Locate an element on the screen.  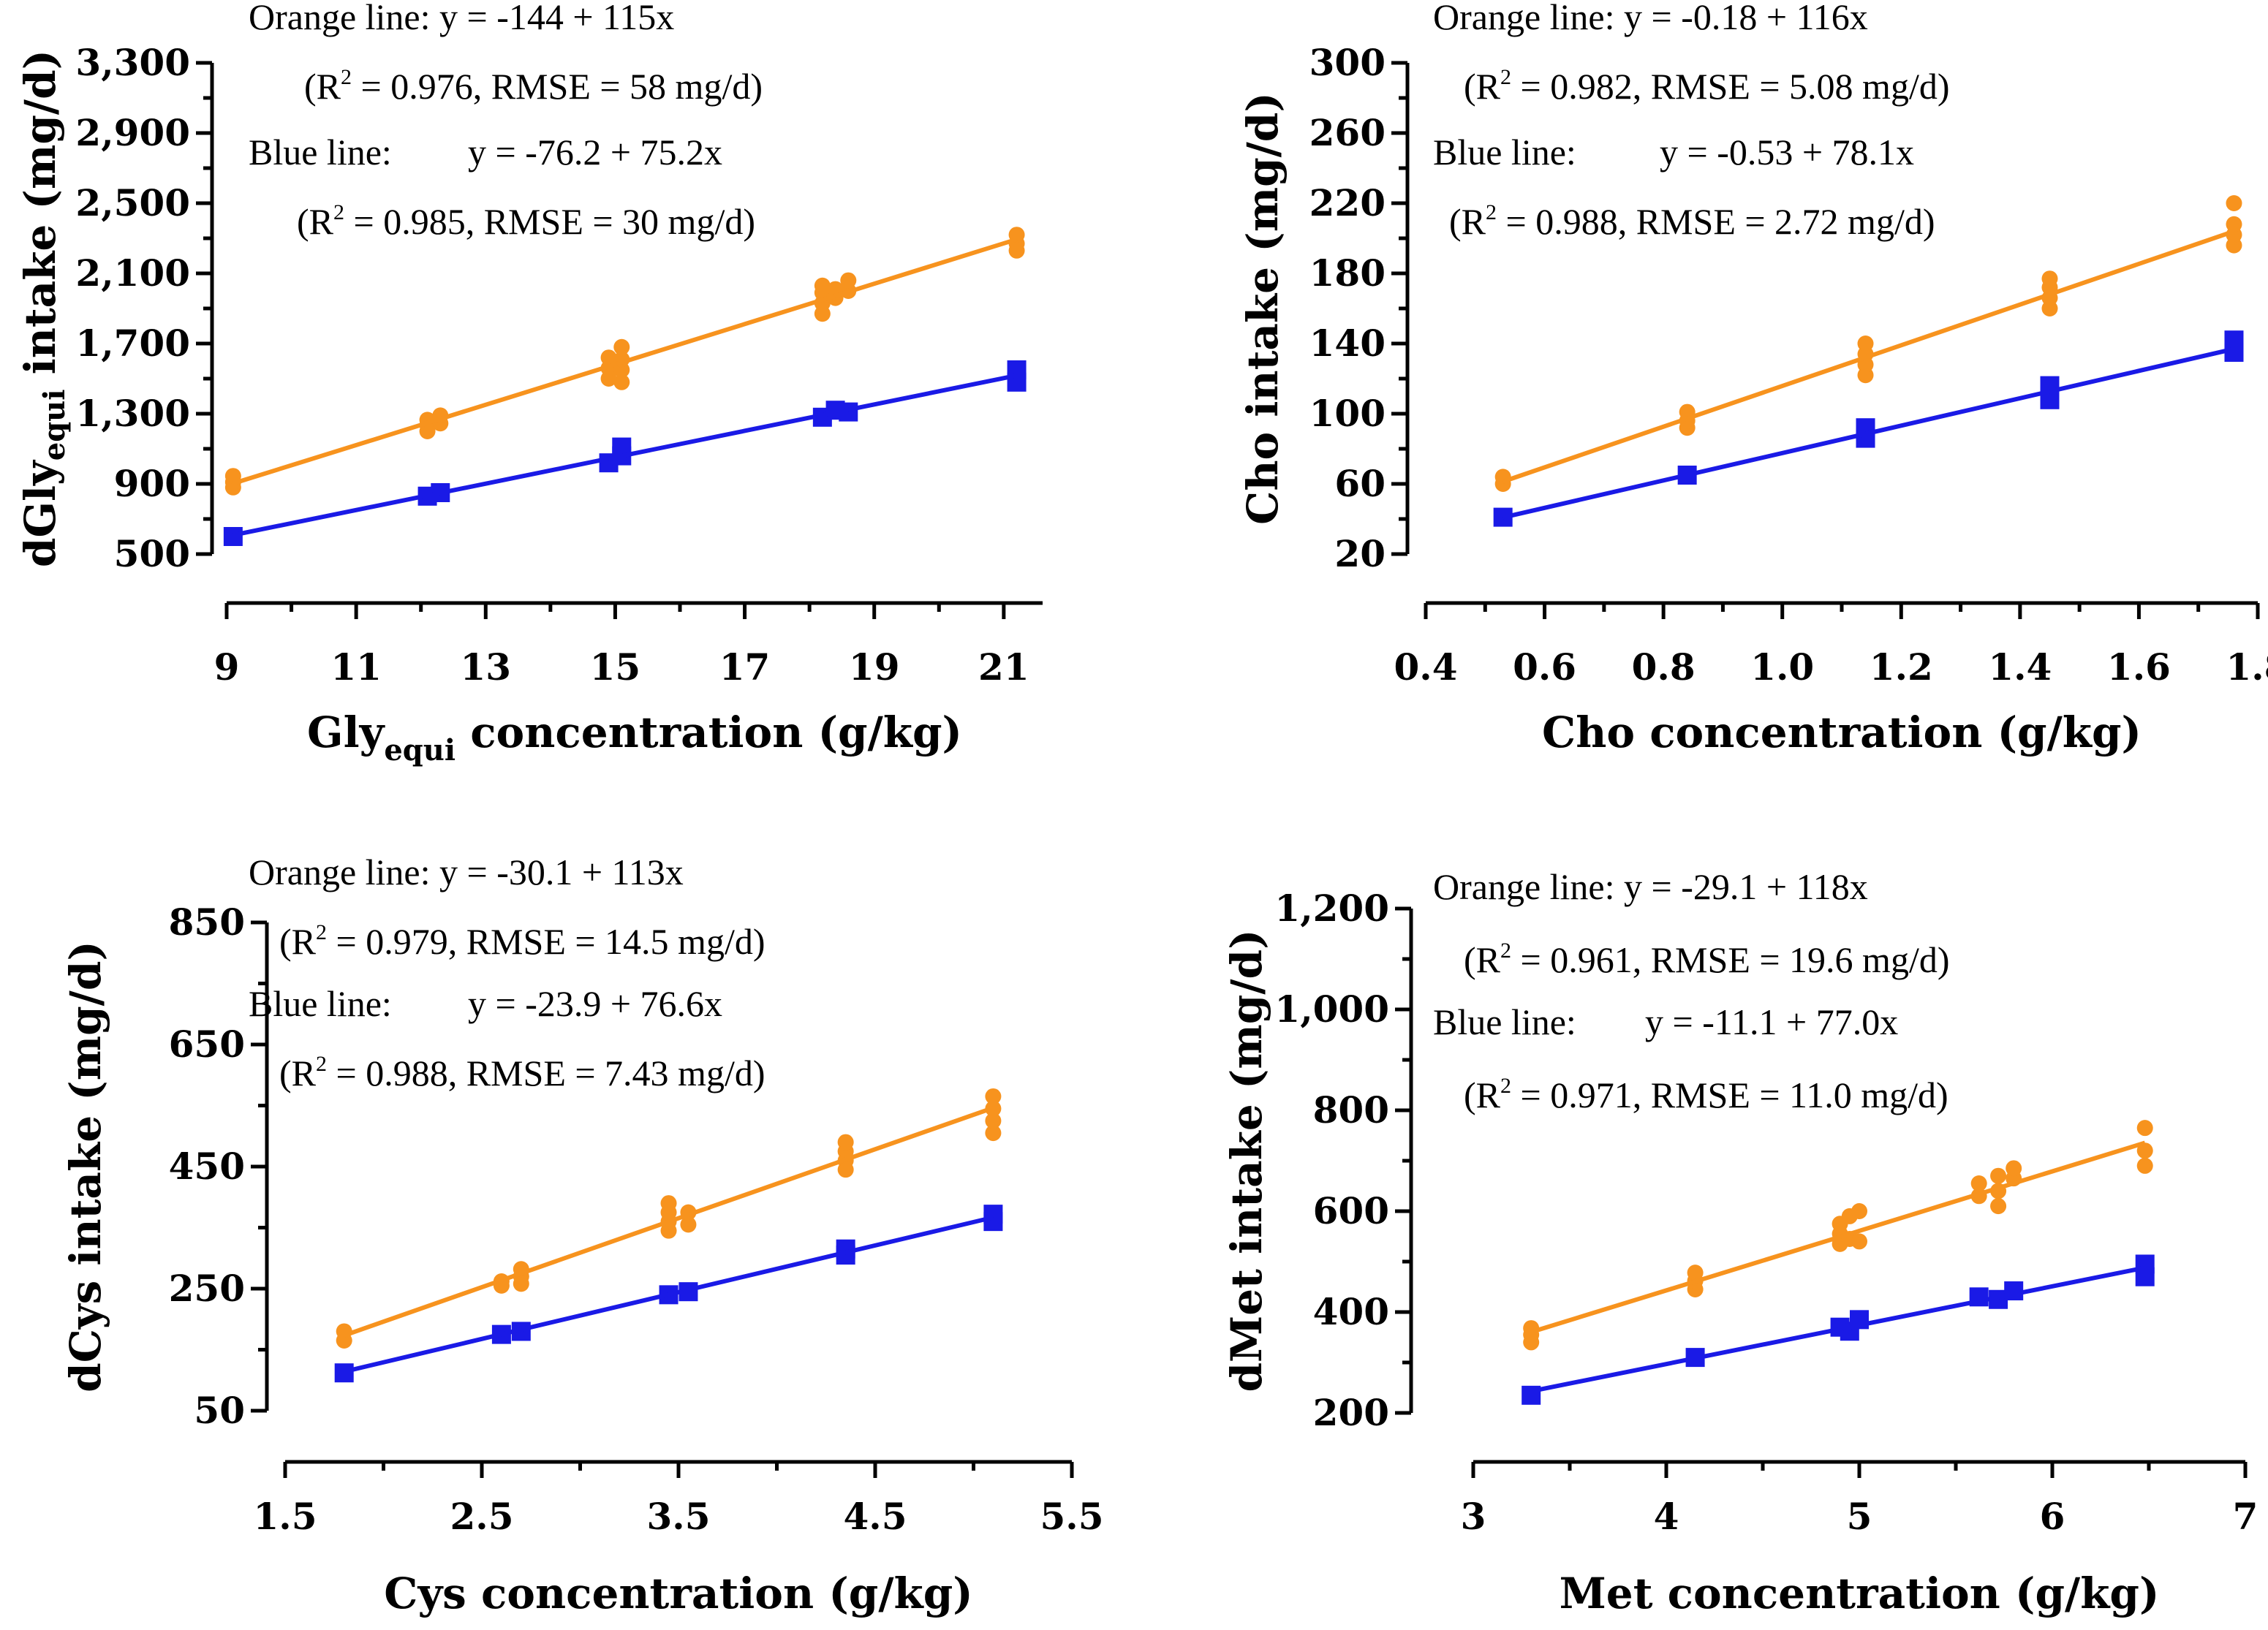
y-tick-label: 900 is located at coordinates (152, 484).